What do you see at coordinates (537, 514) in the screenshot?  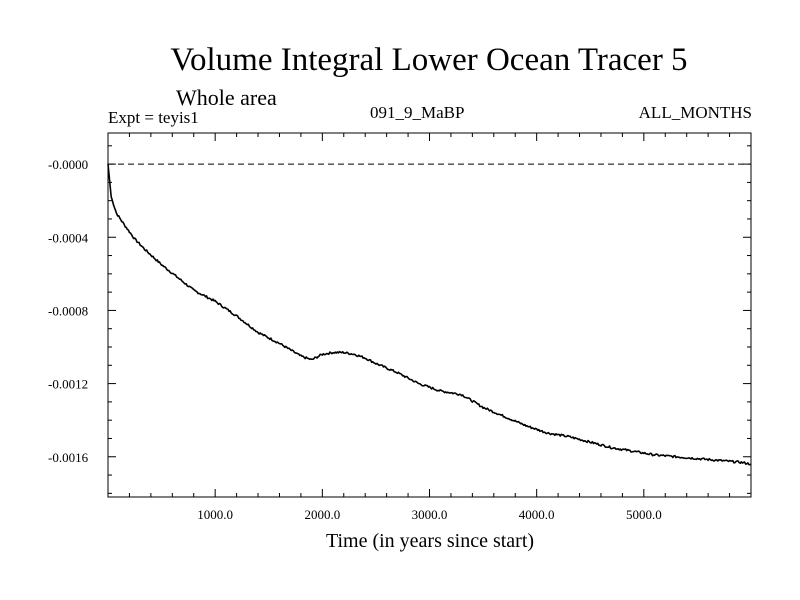 I see `x-tick-label: 4000.0` at bounding box center [537, 514].